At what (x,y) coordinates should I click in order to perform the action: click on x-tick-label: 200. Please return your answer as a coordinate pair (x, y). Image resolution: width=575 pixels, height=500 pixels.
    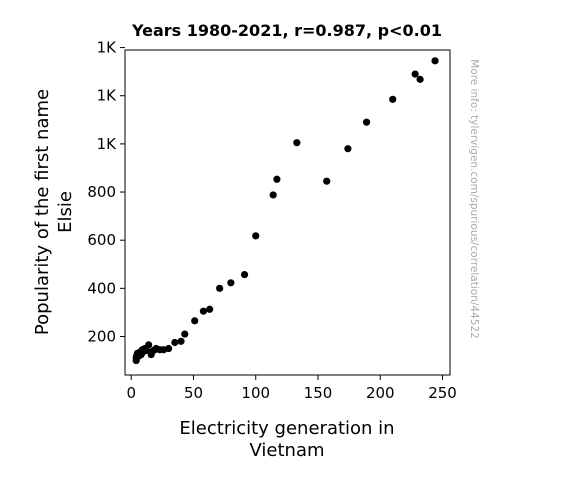
    Looking at the image, I should click on (380, 393).